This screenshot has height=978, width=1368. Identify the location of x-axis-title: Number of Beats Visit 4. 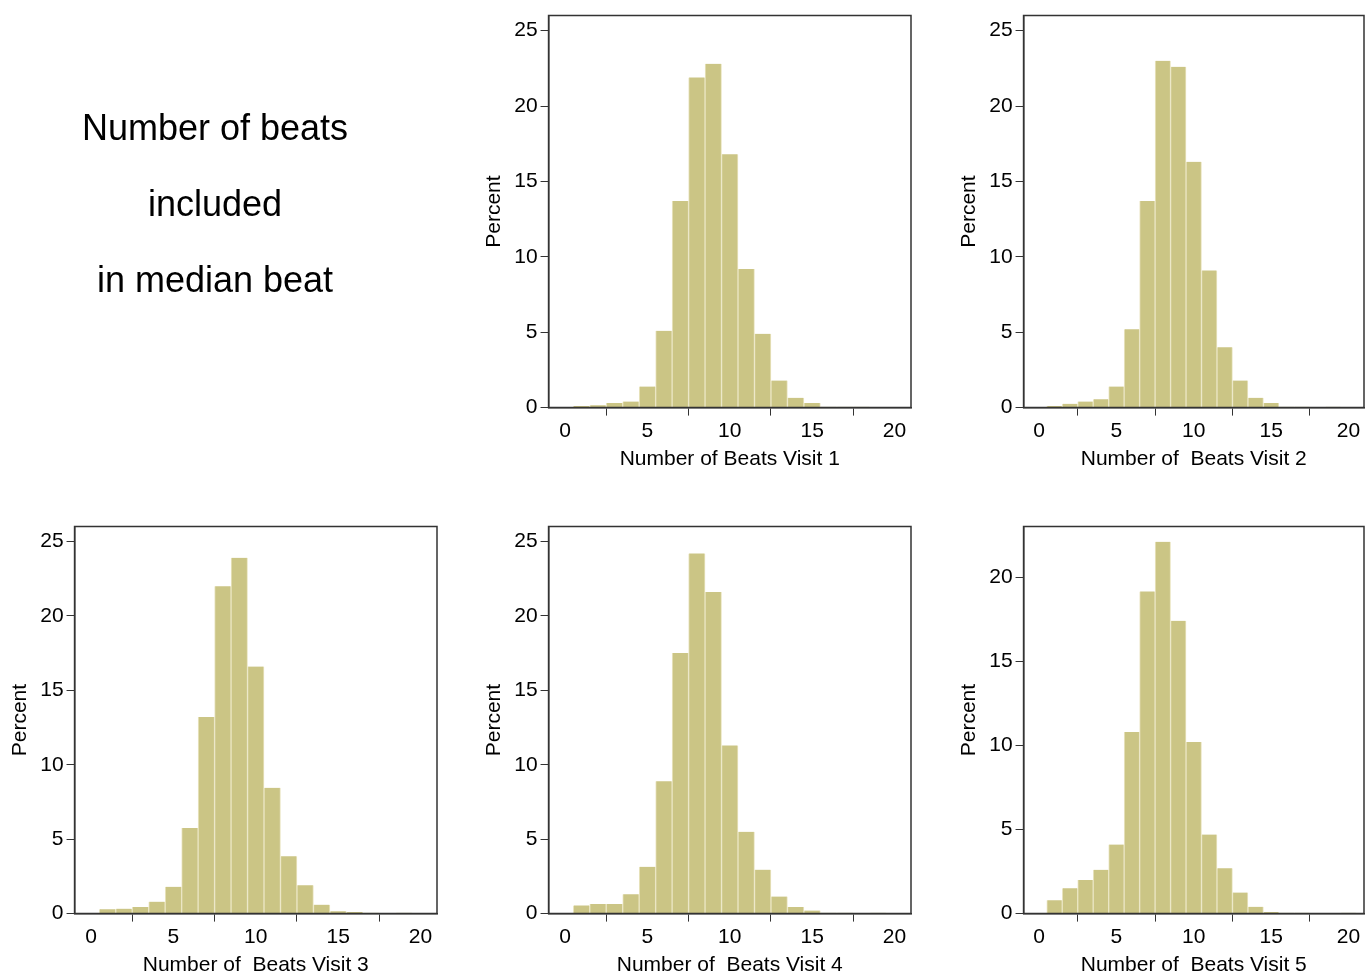
(730, 964).